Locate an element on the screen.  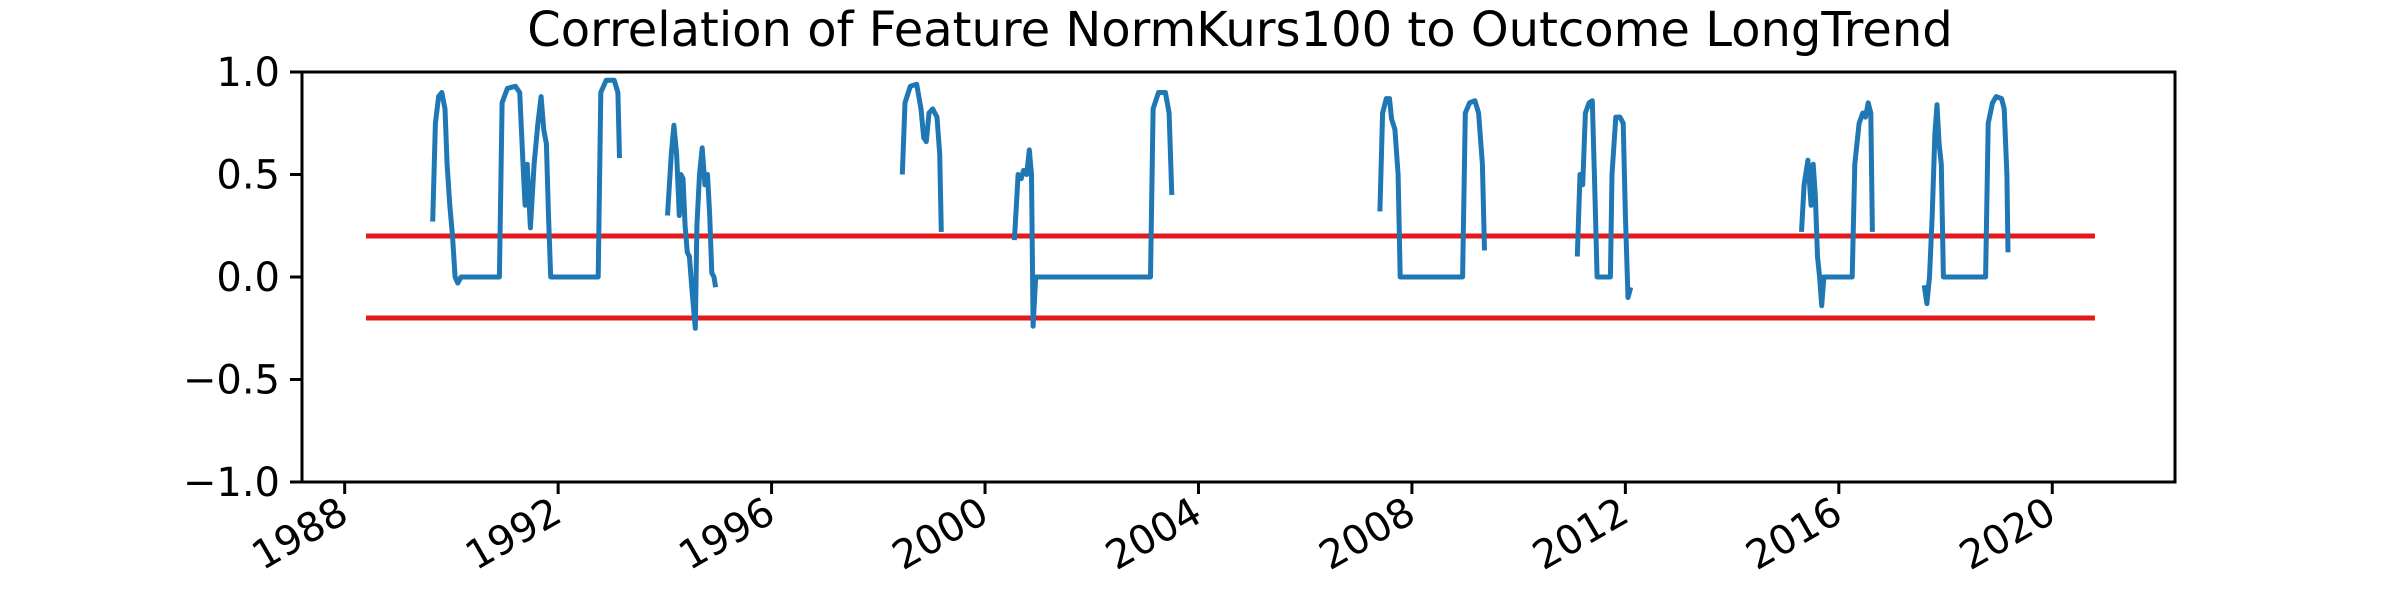
x-tick-label: 2016 is located at coordinates (1794, 534).